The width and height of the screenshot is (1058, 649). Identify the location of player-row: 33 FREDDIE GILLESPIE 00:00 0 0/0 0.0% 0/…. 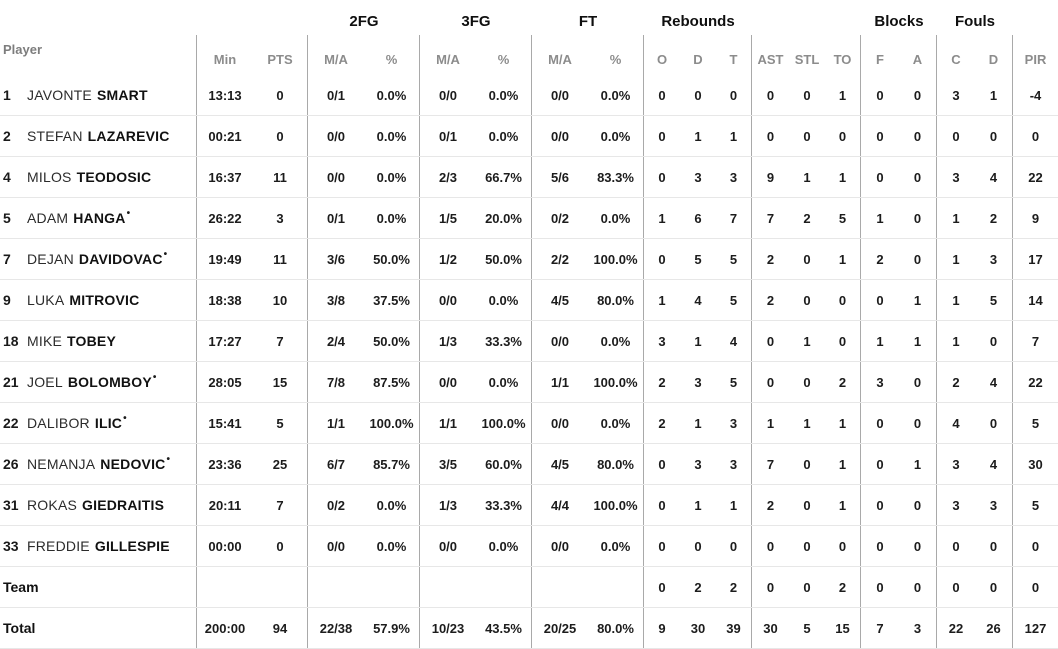
(529, 546).